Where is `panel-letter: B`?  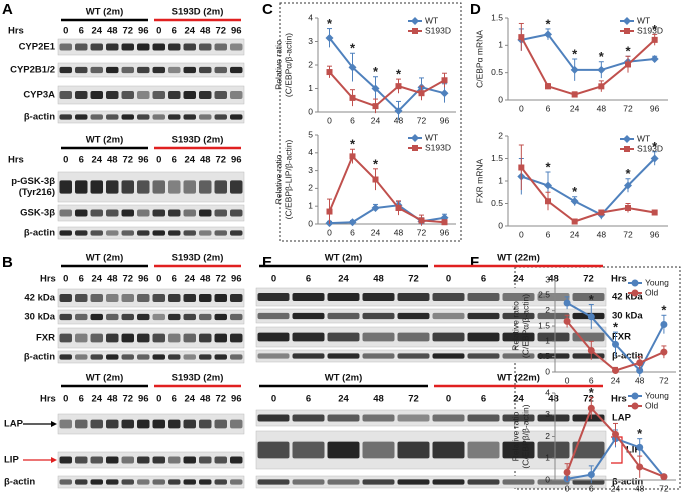 panel-letter: B is located at coordinates (7, 262).